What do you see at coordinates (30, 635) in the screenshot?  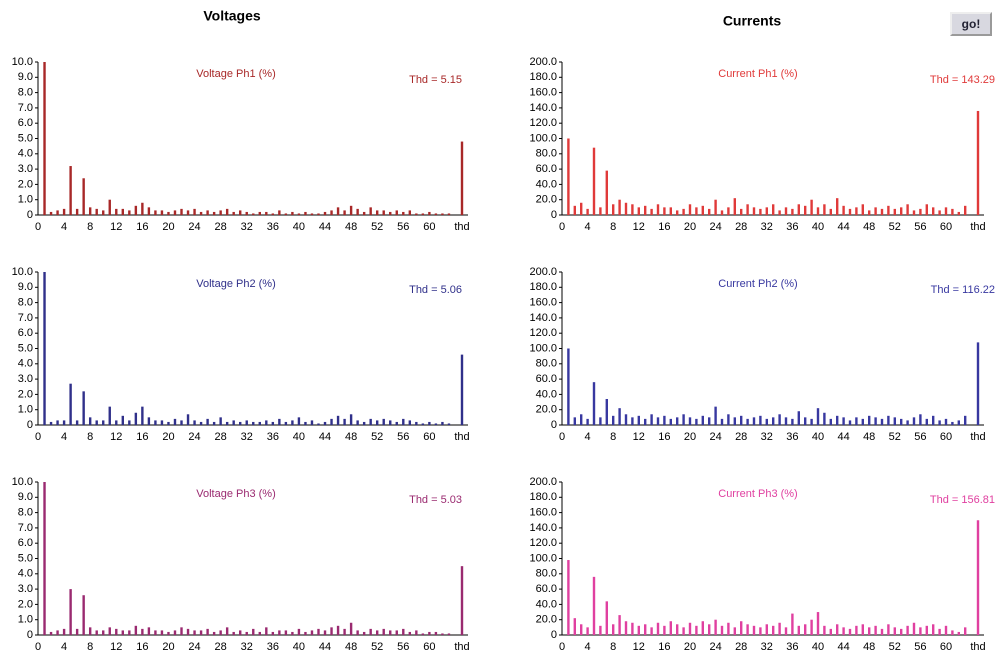 I see `y-tick-label: 0` at bounding box center [30, 635].